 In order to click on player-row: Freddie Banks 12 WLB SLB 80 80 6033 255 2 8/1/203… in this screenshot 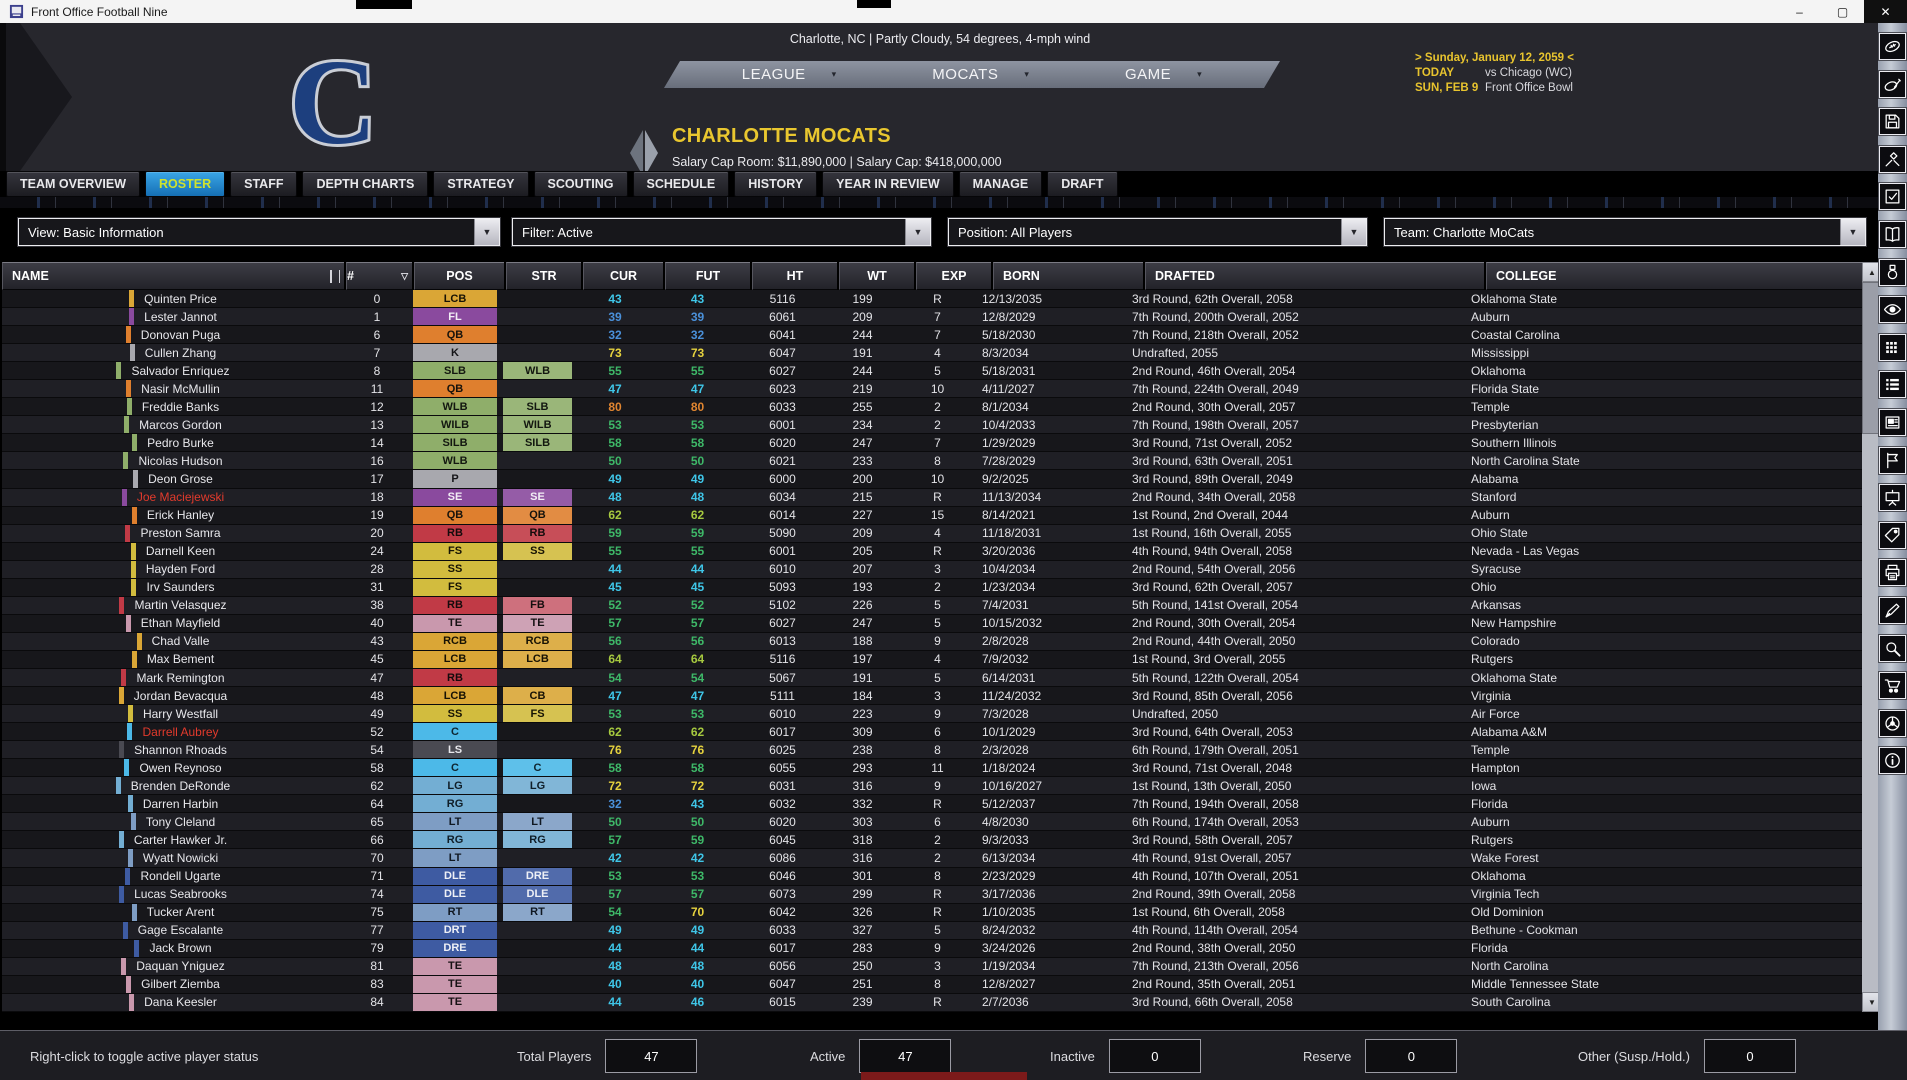, I will do `click(932, 407)`.